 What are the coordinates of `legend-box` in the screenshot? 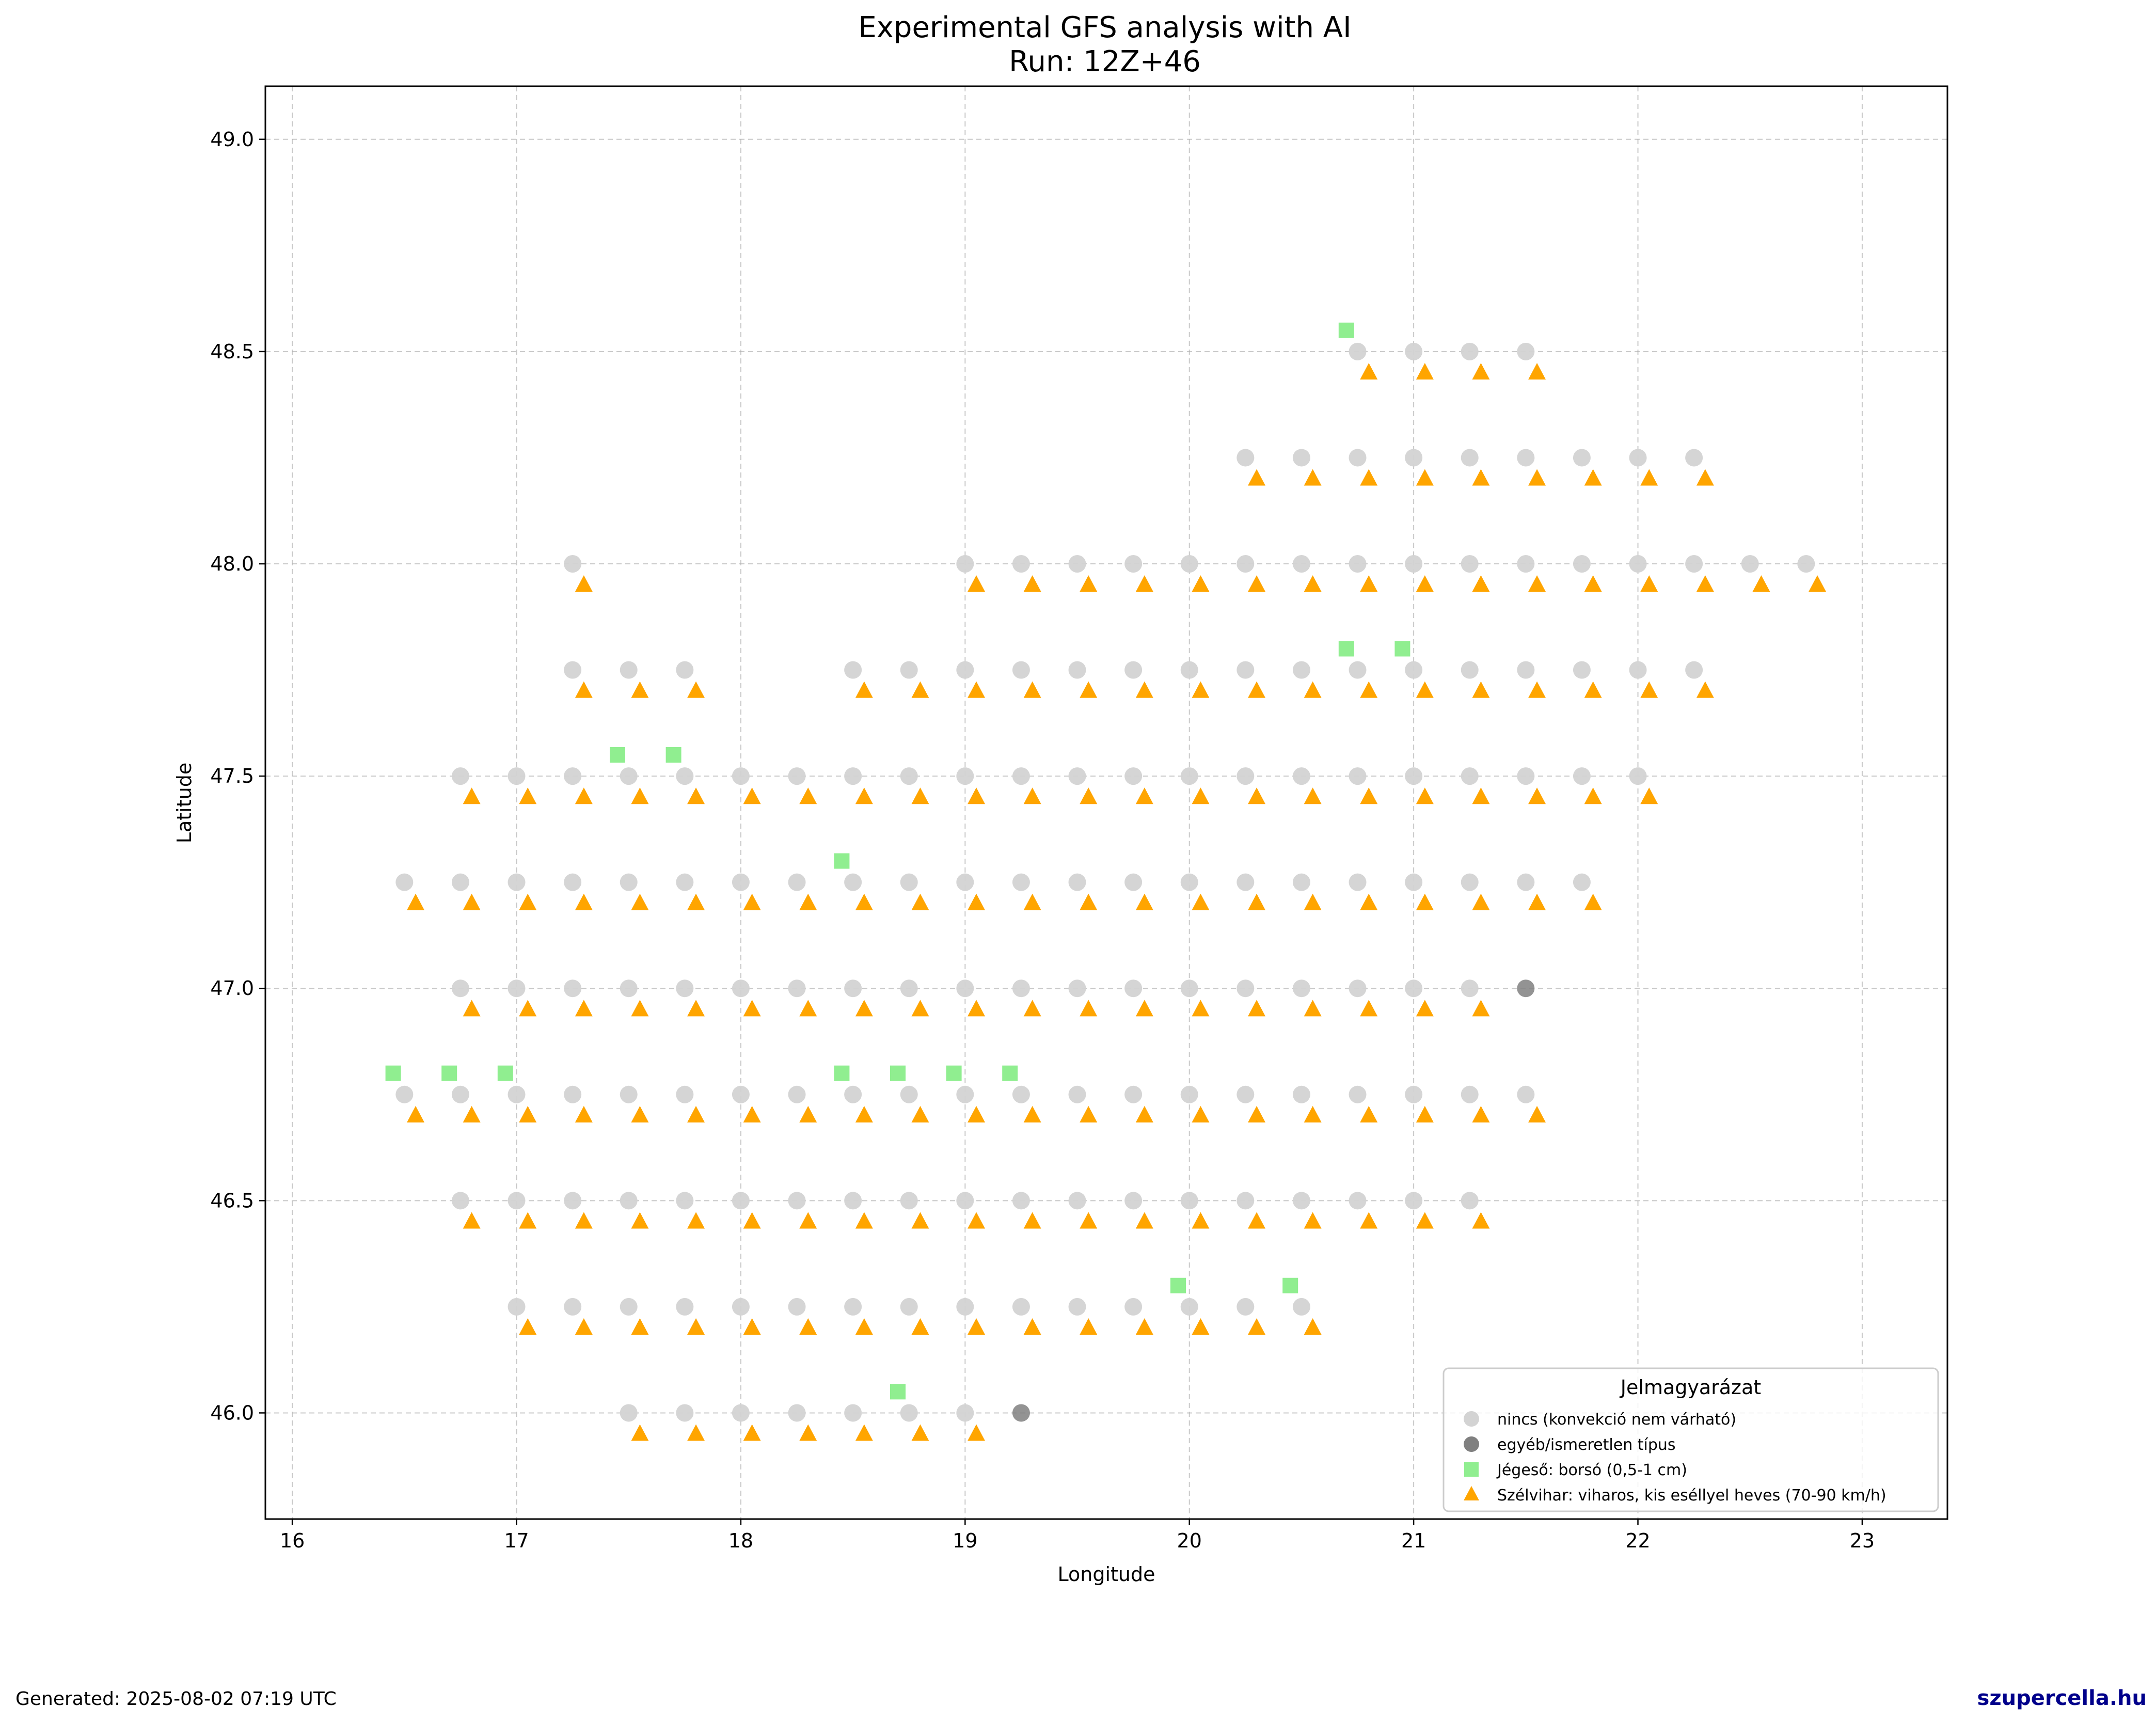 It's located at (1691, 1439).